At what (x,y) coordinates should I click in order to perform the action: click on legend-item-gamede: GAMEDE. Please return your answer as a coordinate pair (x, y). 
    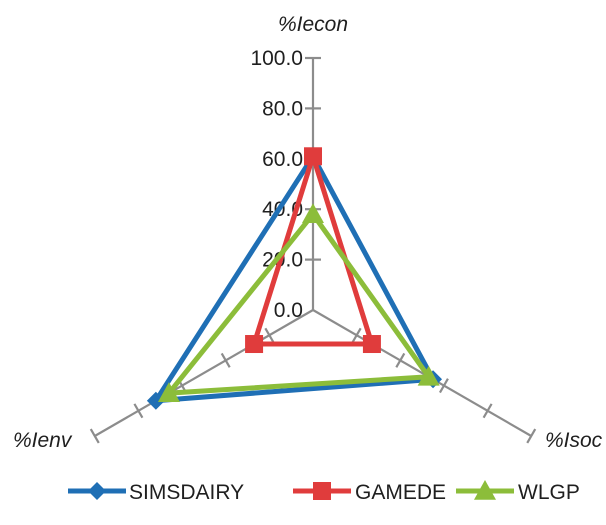
    Looking at the image, I should click on (369, 492).